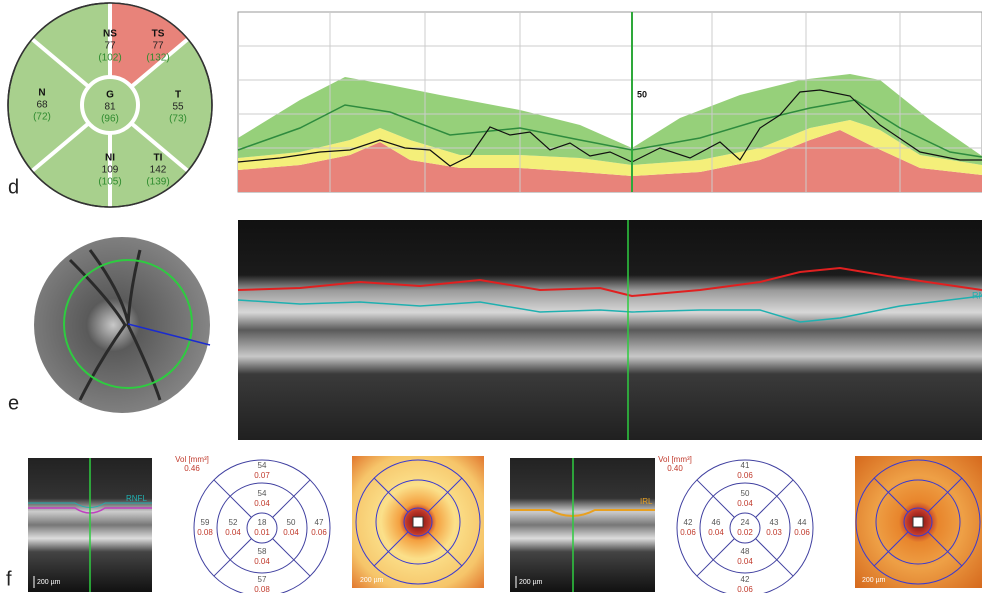 This screenshot has height=593, width=982. Describe the element at coordinates (41, 93) in the screenshot. I see `sector-name: N` at that location.